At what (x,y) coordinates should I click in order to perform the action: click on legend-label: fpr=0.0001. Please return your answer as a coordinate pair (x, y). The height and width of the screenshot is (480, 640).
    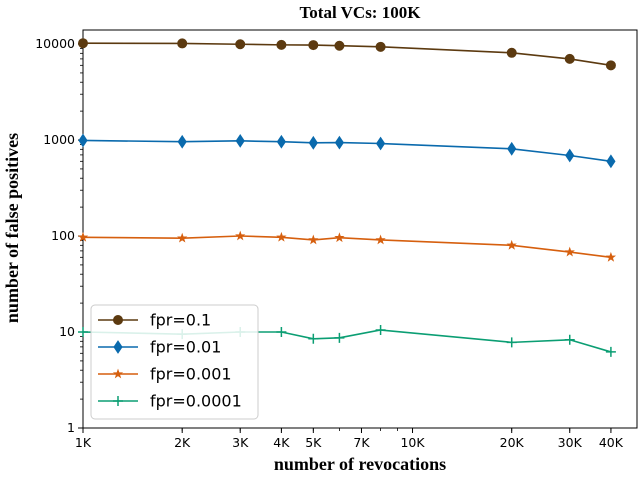
    Looking at the image, I should click on (196, 401).